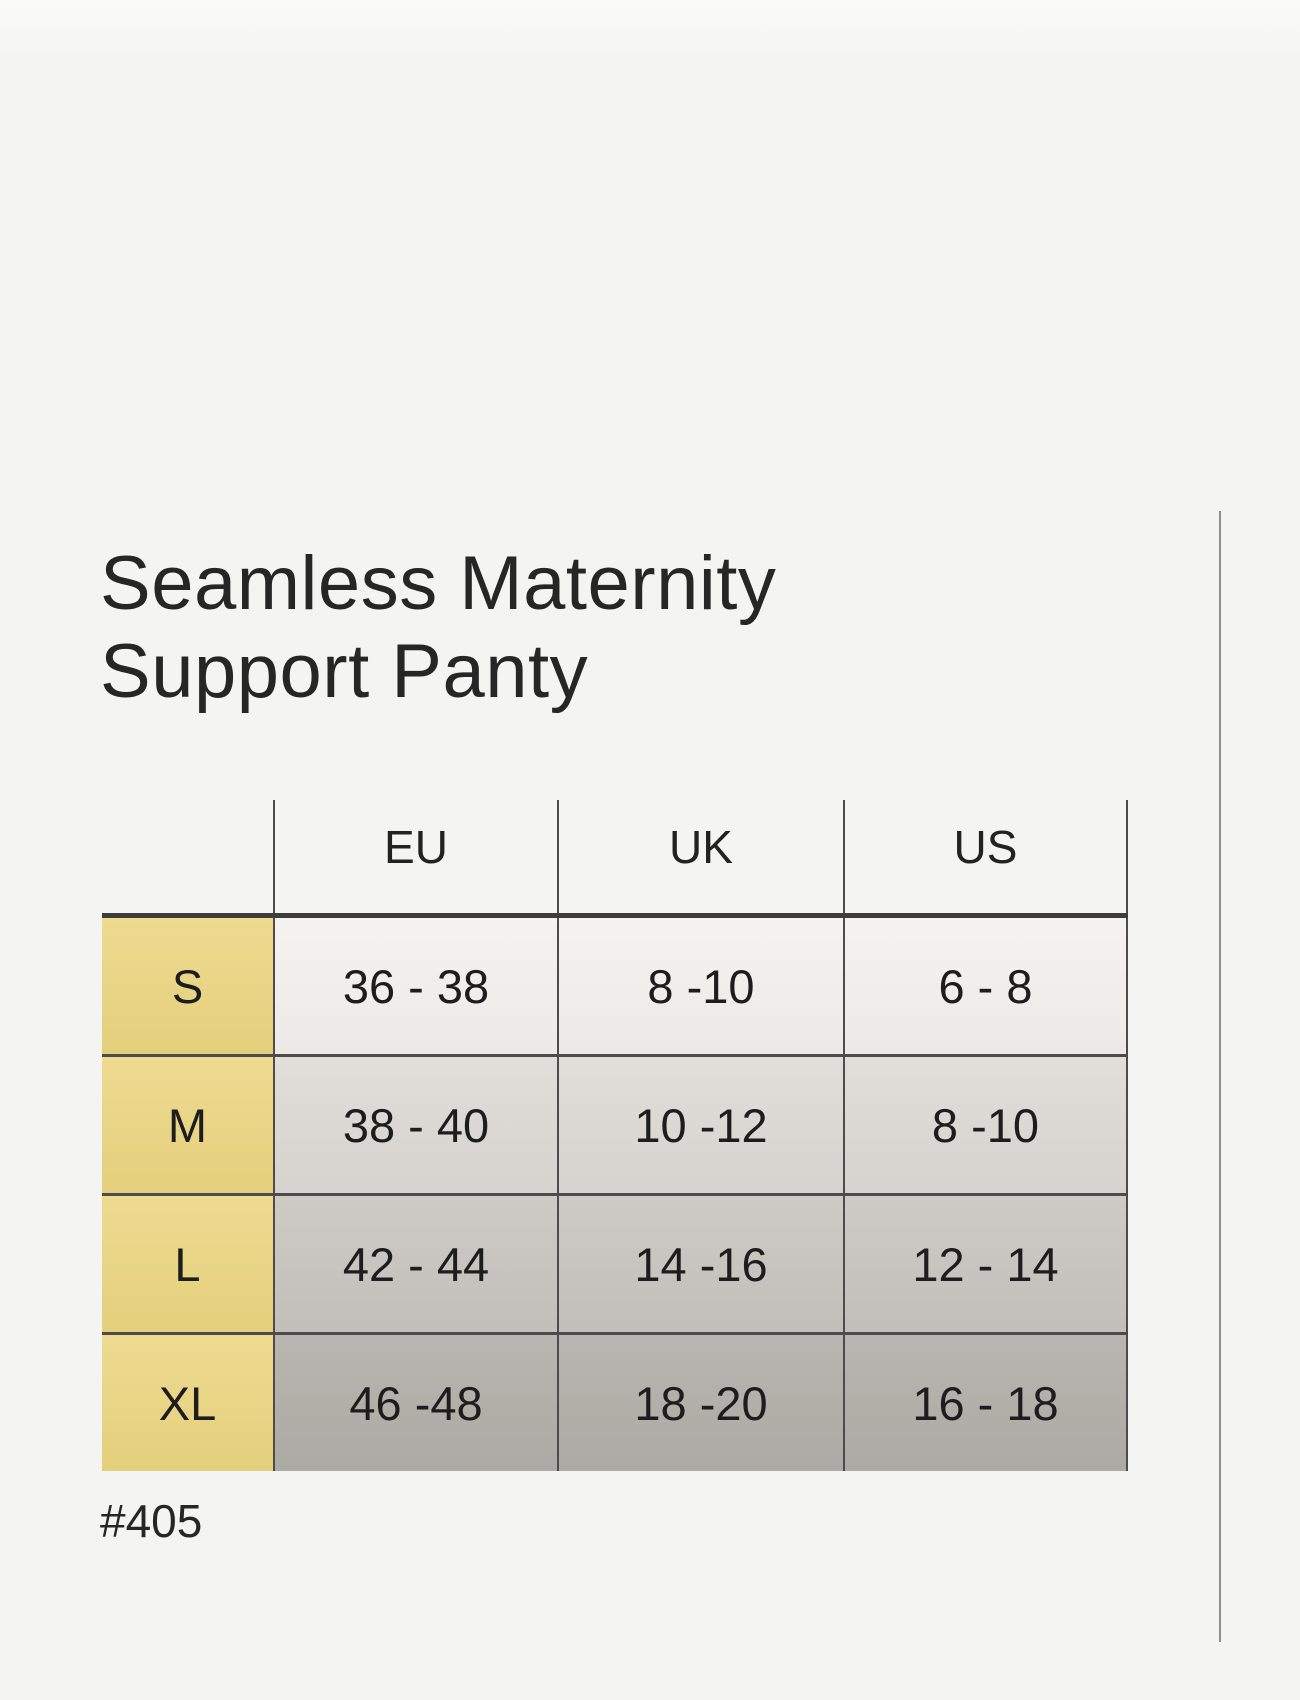 Image resolution: width=1300 pixels, height=1700 pixels. I want to click on cell-xl-uk: 18 -20, so click(700, 1403).